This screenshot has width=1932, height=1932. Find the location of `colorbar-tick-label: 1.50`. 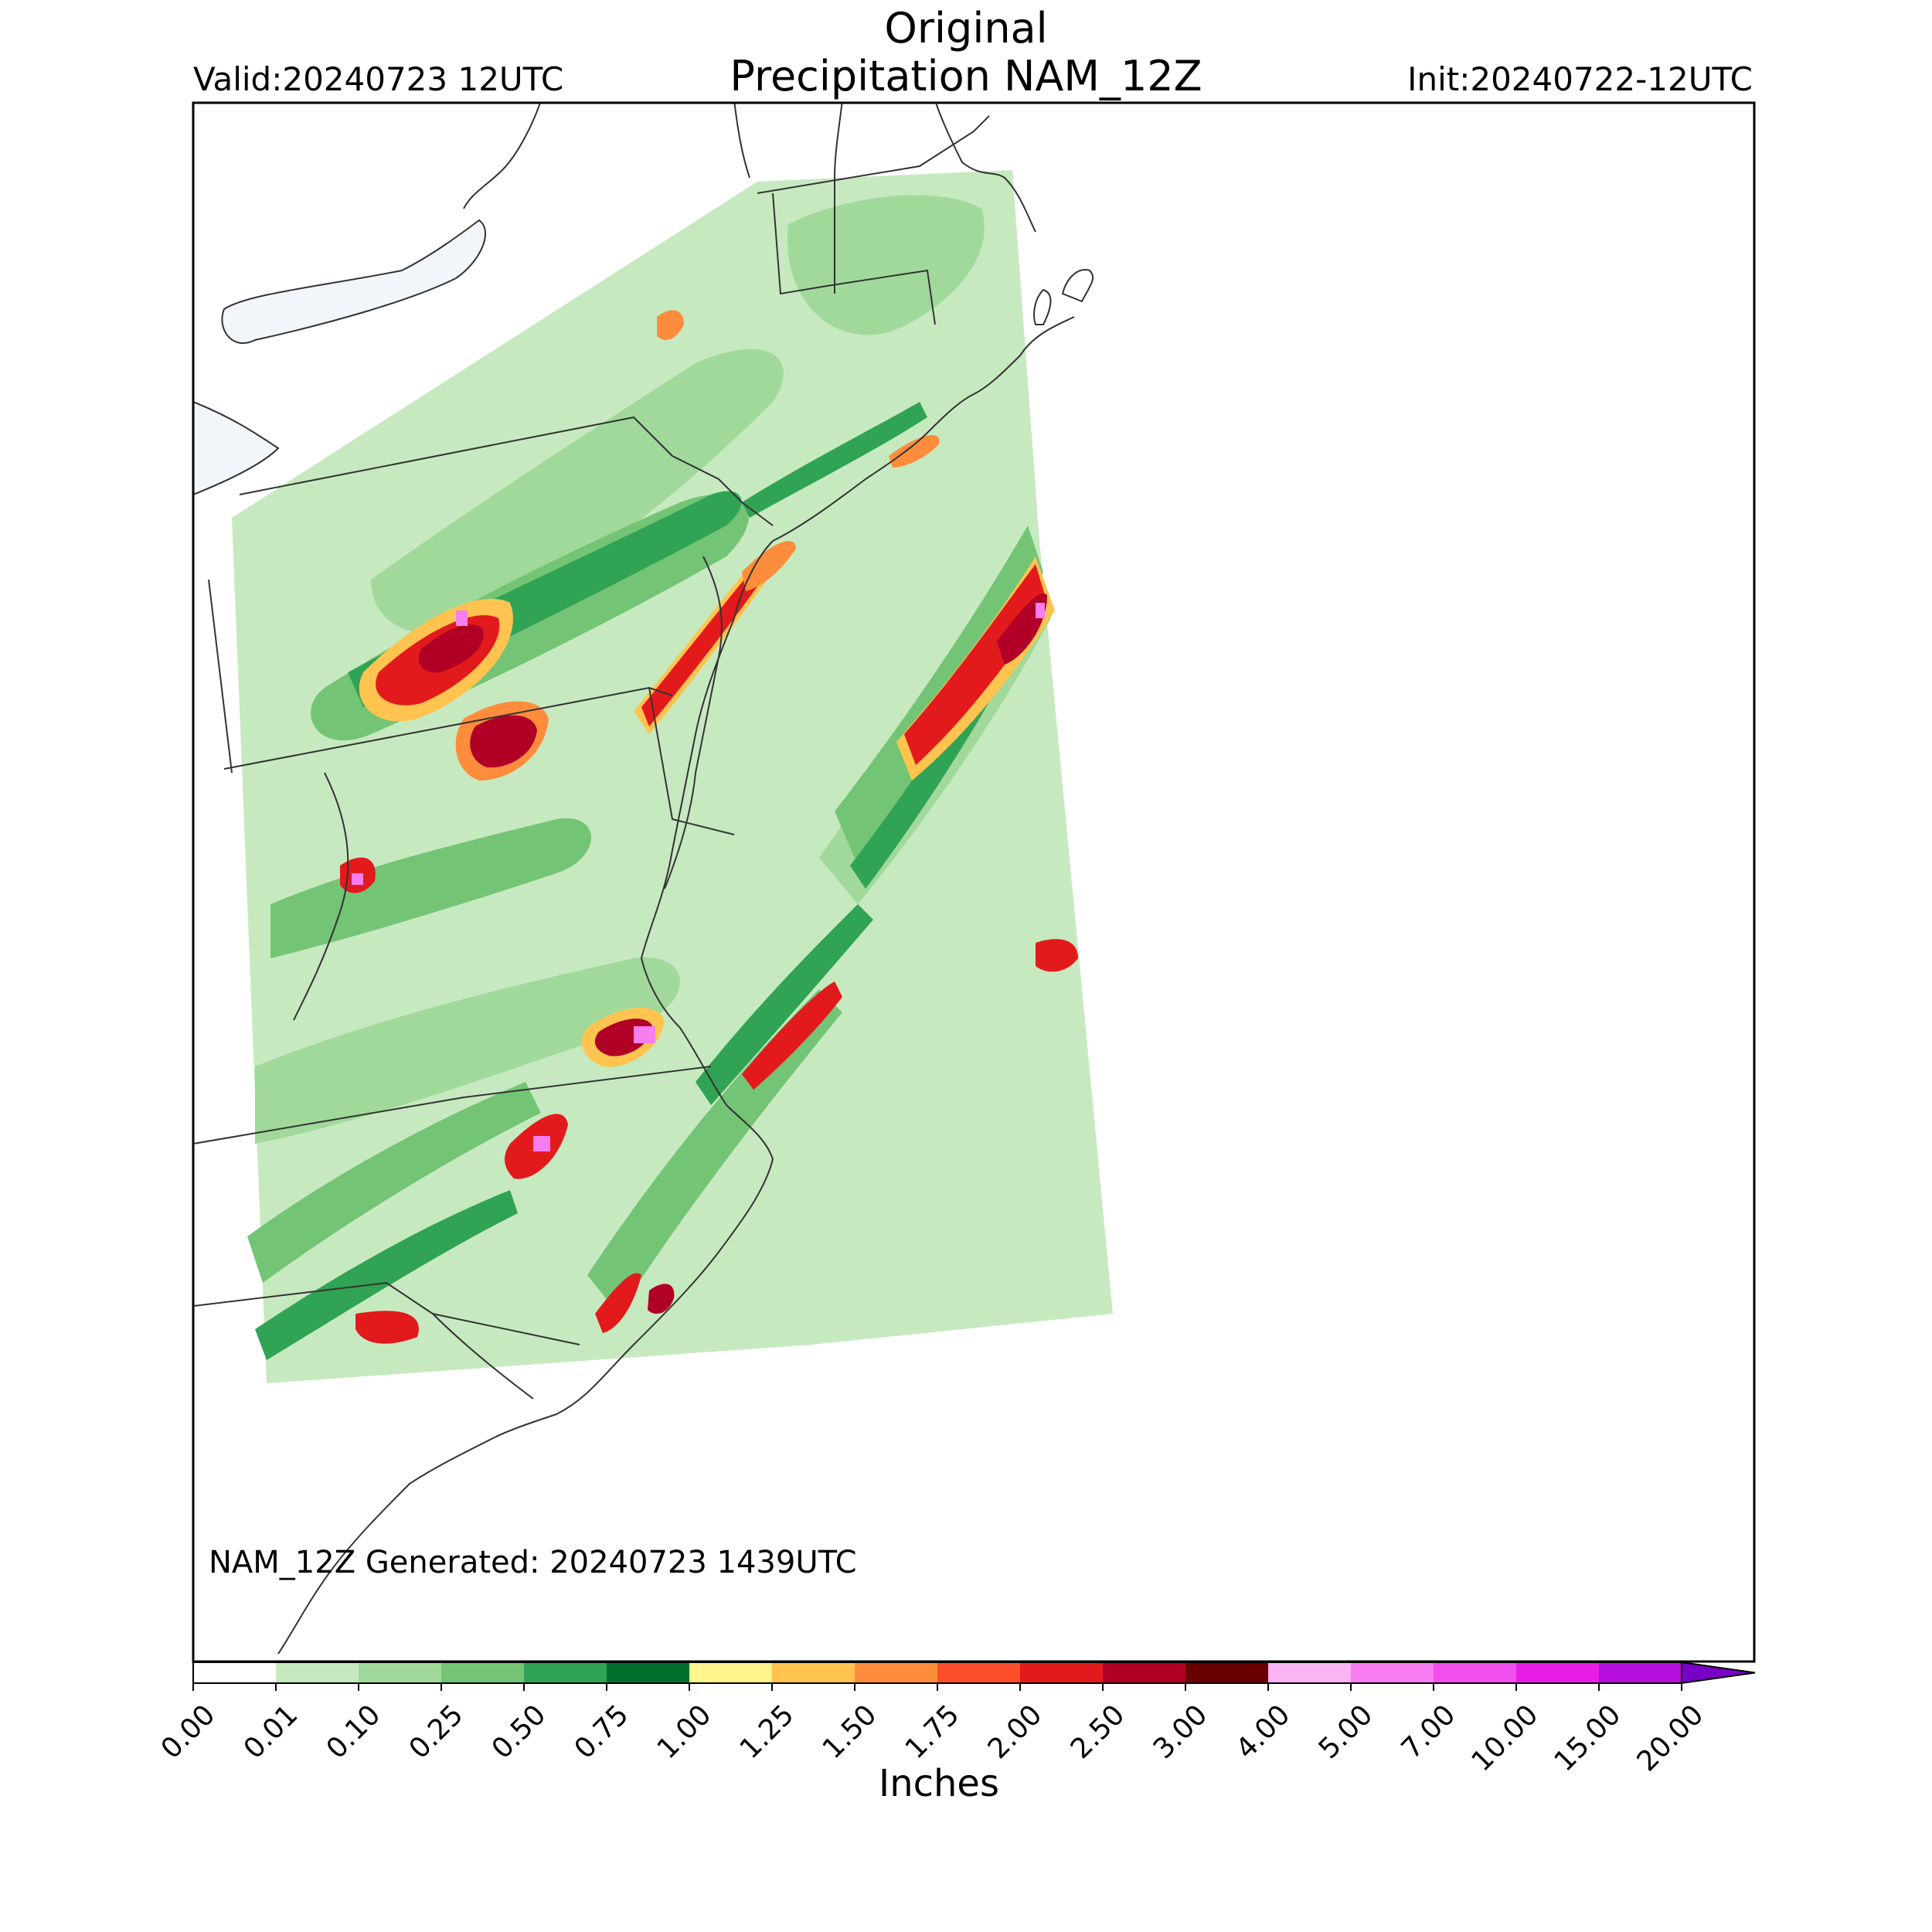

colorbar-tick-label: 1.50 is located at coordinates (850, 1732).